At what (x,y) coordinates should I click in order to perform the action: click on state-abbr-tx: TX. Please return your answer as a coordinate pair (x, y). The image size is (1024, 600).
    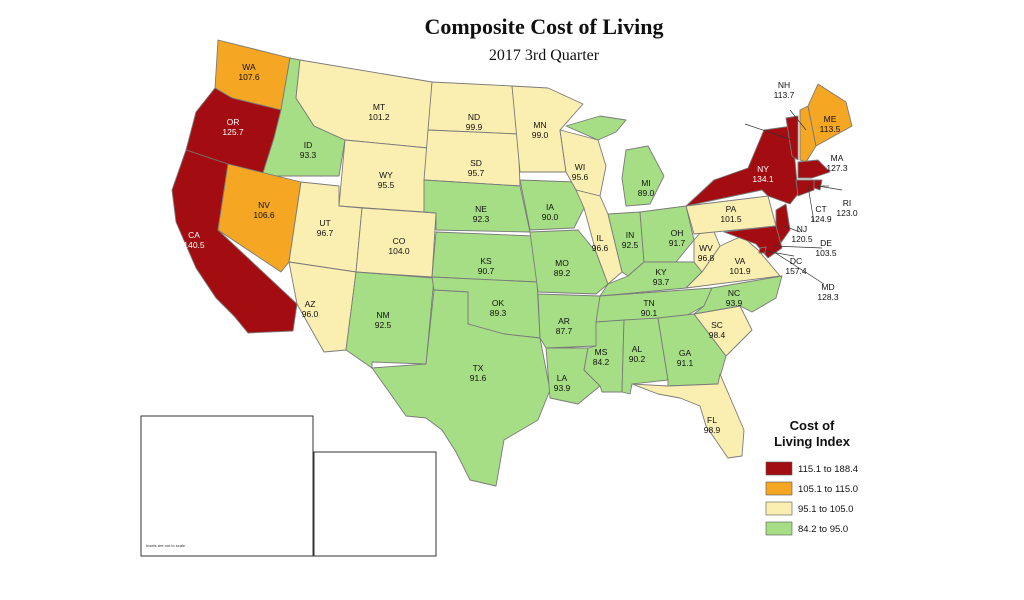
    Looking at the image, I should click on (478, 368).